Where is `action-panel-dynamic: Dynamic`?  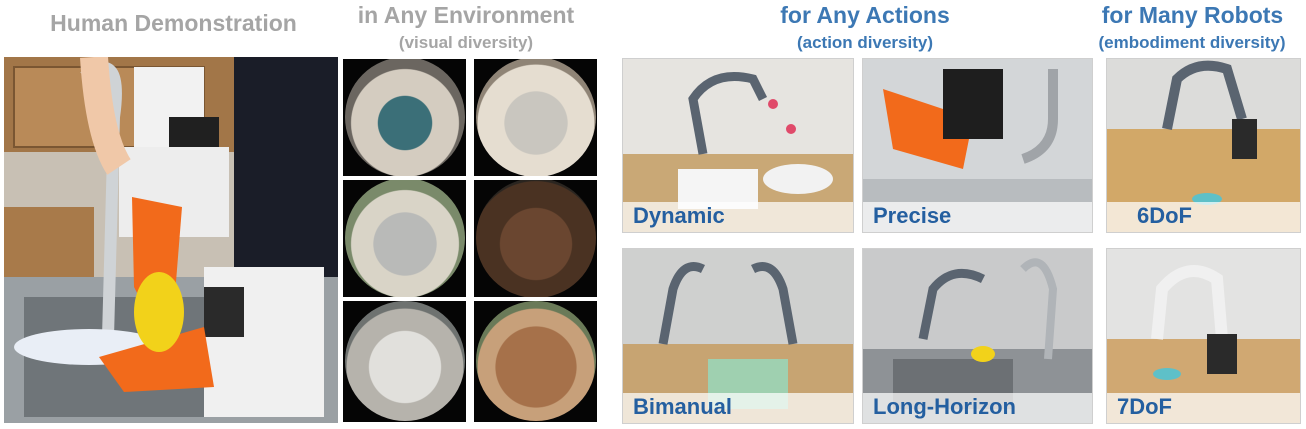 action-panel-dynamic: Dynamic is located at coordinates (738, 145).